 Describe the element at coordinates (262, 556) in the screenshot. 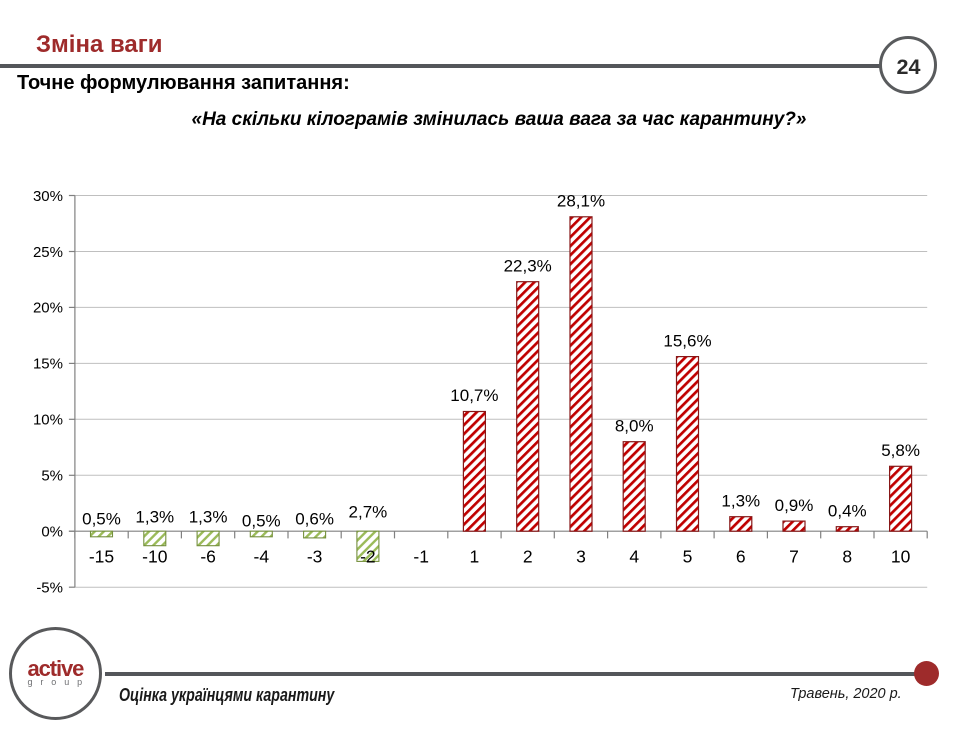

I see `svg-text: -4` at that location.